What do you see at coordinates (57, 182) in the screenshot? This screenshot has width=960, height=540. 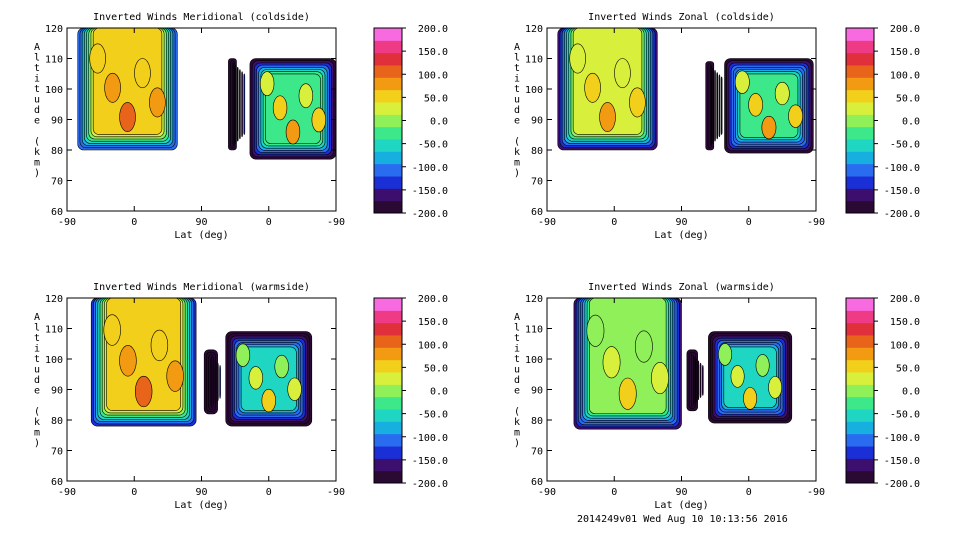 I see `y-tick-label: 70` at bounding box center [57, 182].